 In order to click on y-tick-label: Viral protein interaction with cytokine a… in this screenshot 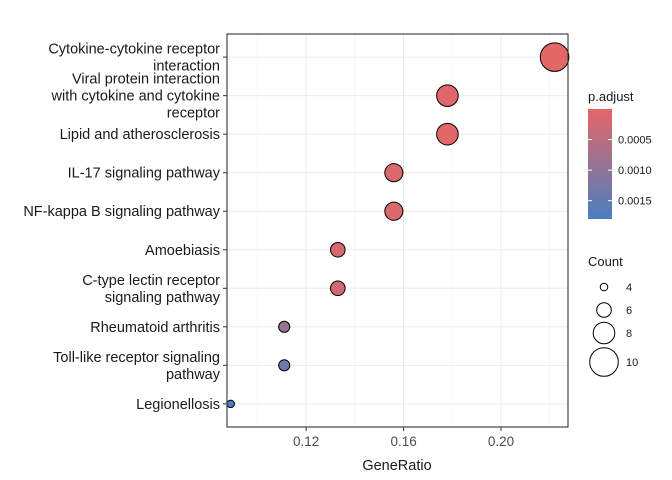, I will do `click(136, 97)`.